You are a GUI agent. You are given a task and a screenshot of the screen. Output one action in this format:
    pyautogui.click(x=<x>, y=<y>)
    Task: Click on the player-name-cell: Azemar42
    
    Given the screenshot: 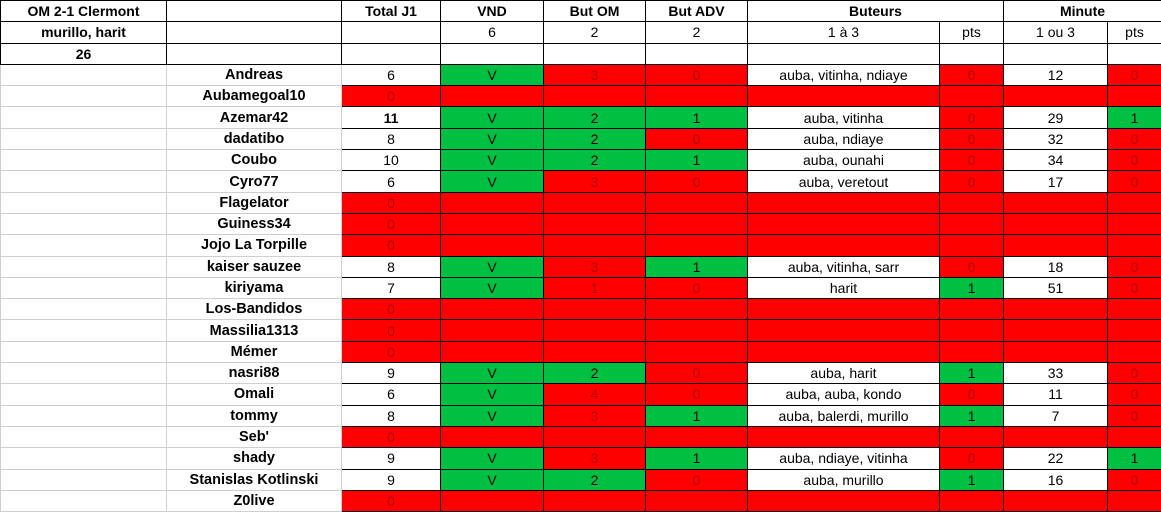 What is the action you would take?
    pyautogui.click(x=254, y=117)
    